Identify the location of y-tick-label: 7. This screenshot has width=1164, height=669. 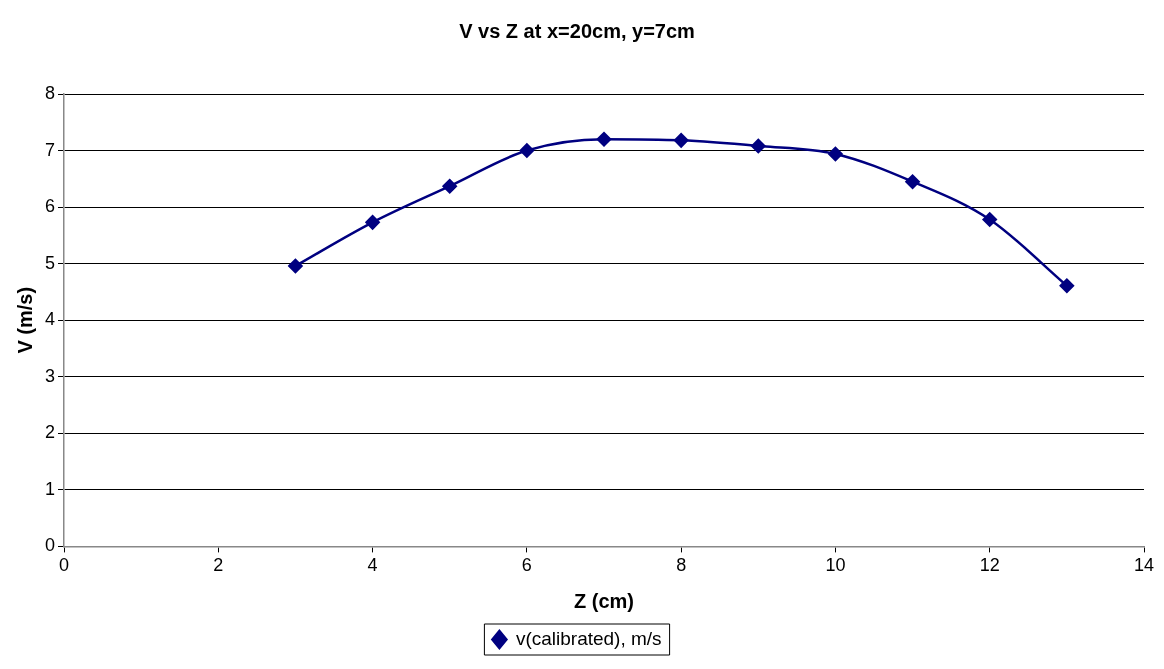
(50, 149).